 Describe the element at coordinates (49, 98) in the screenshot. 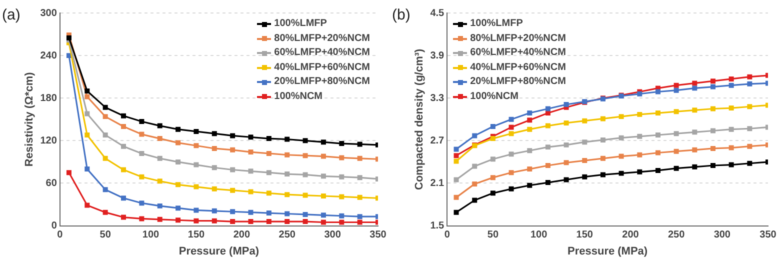

I see `y-tick-label: 180` at that location.